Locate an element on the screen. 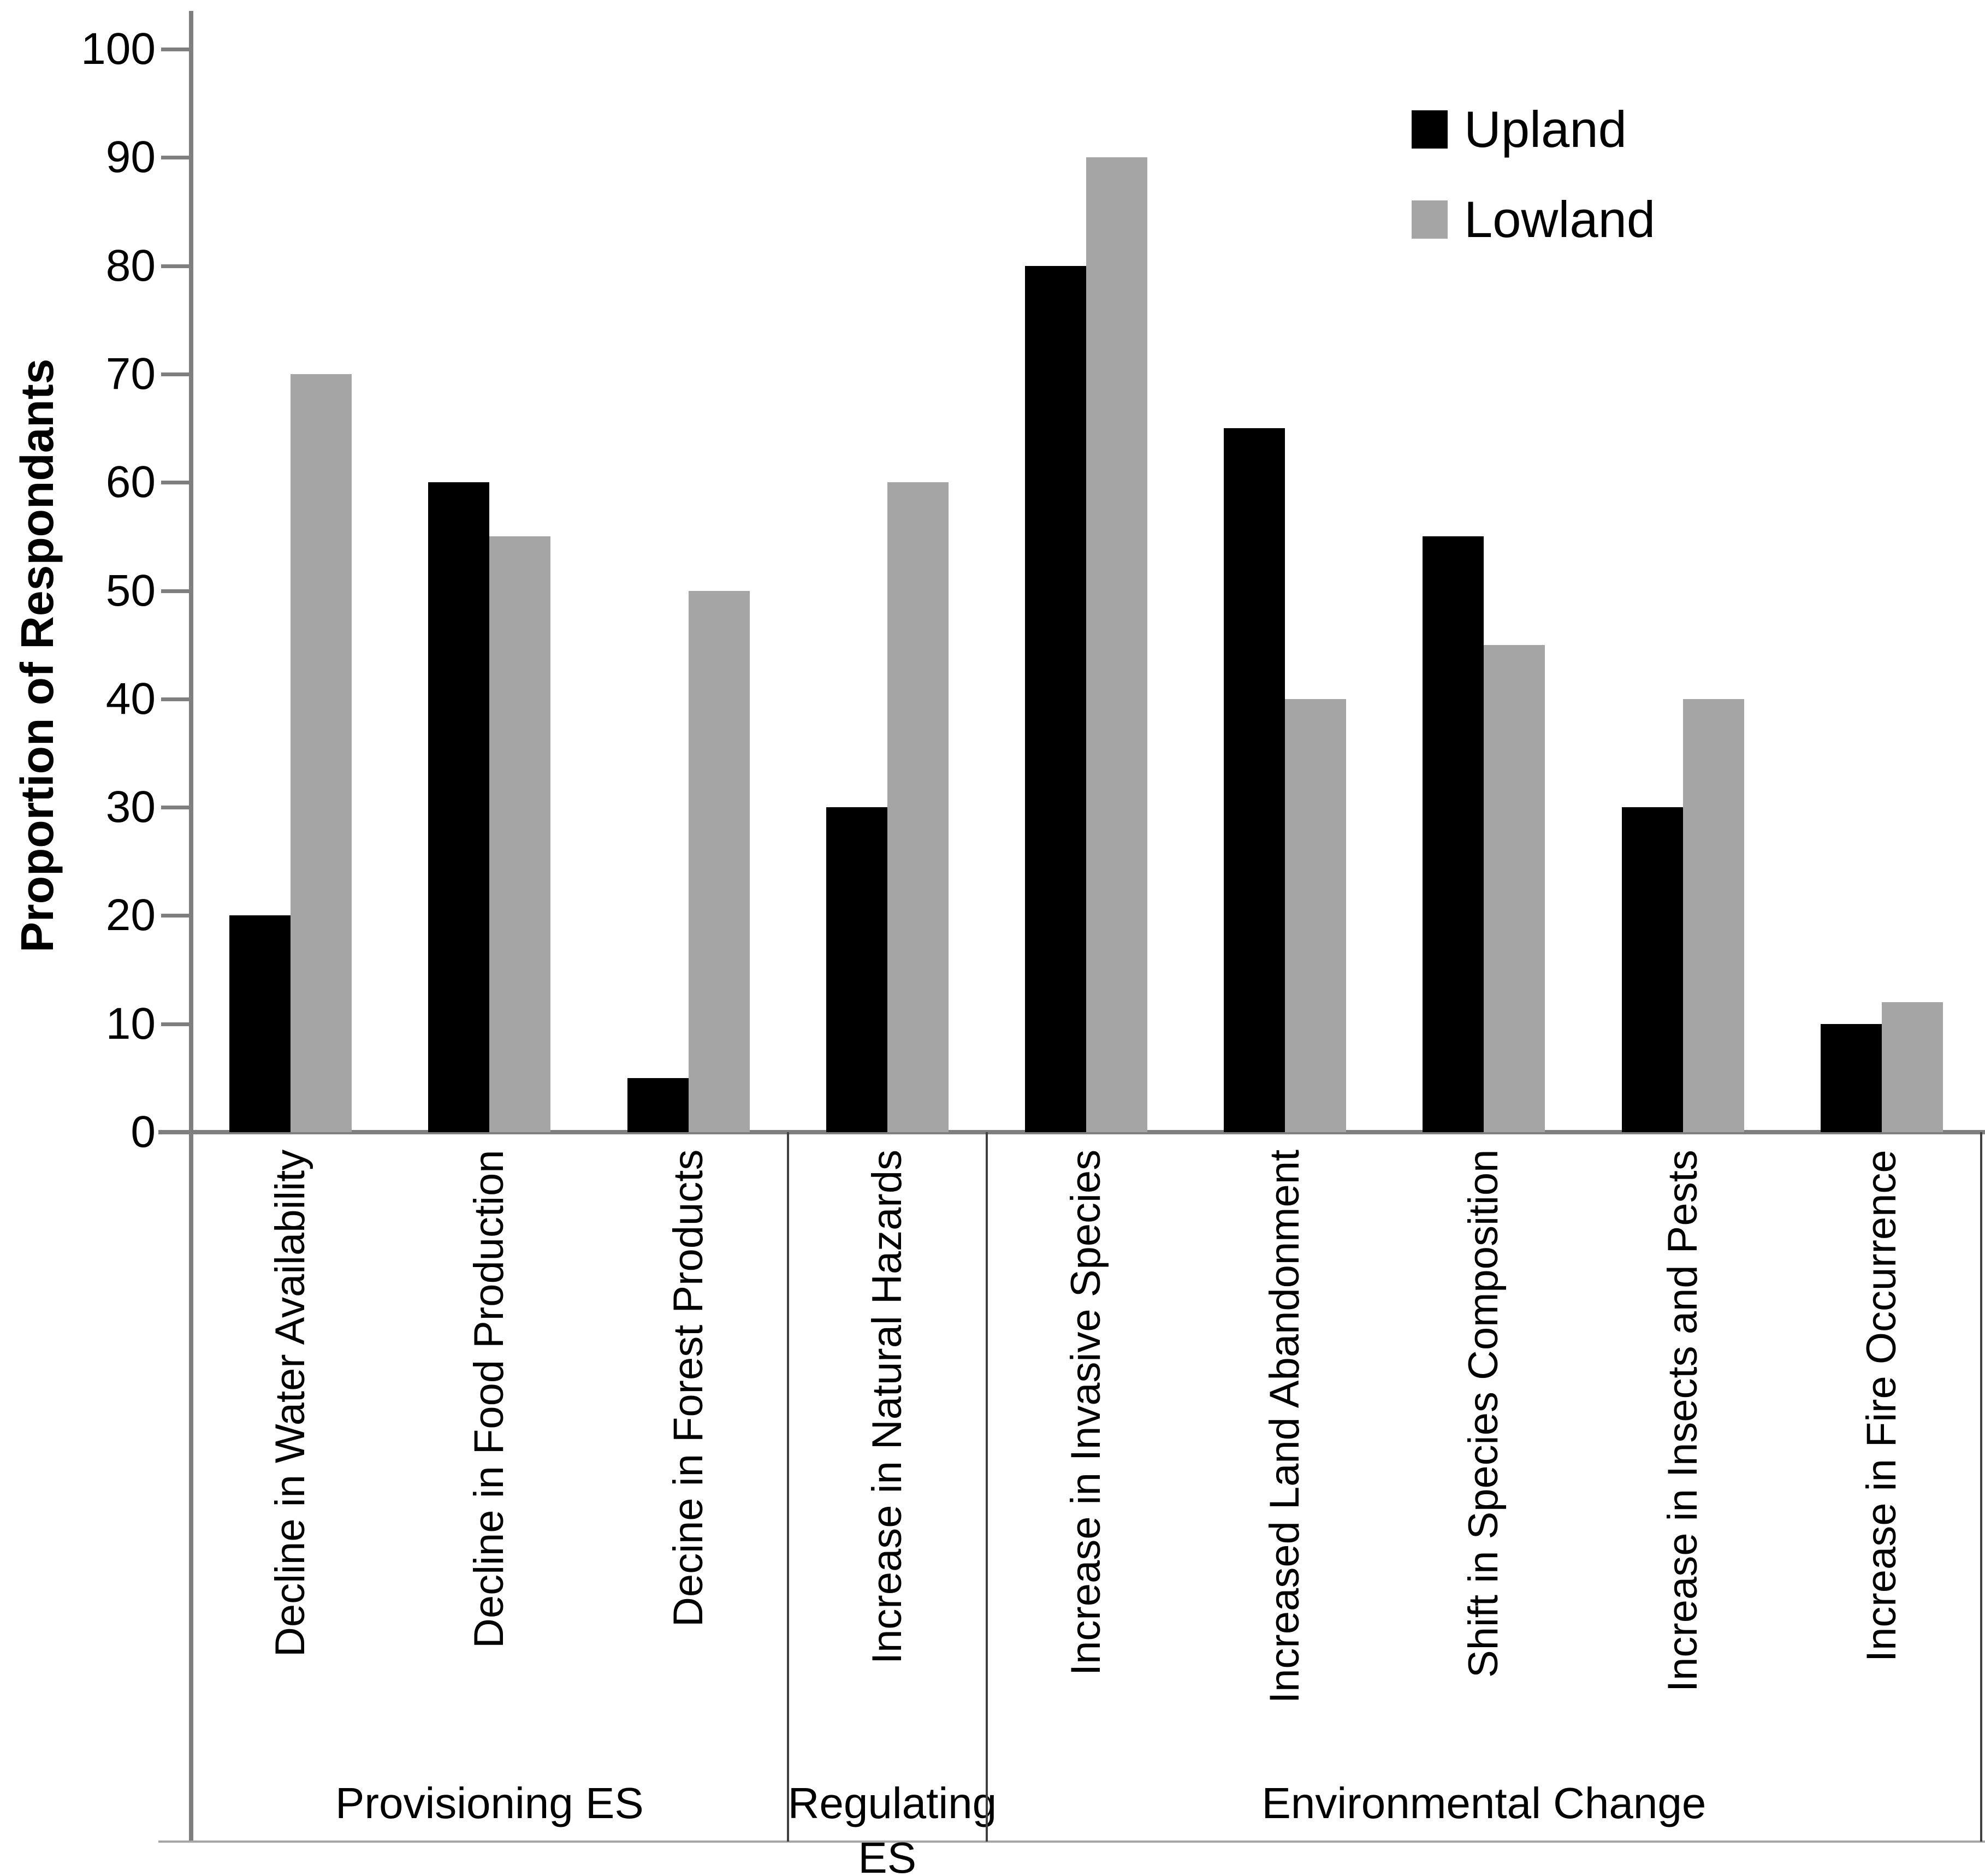  y-tick-label: 50 is located at coordinates (130, 590).